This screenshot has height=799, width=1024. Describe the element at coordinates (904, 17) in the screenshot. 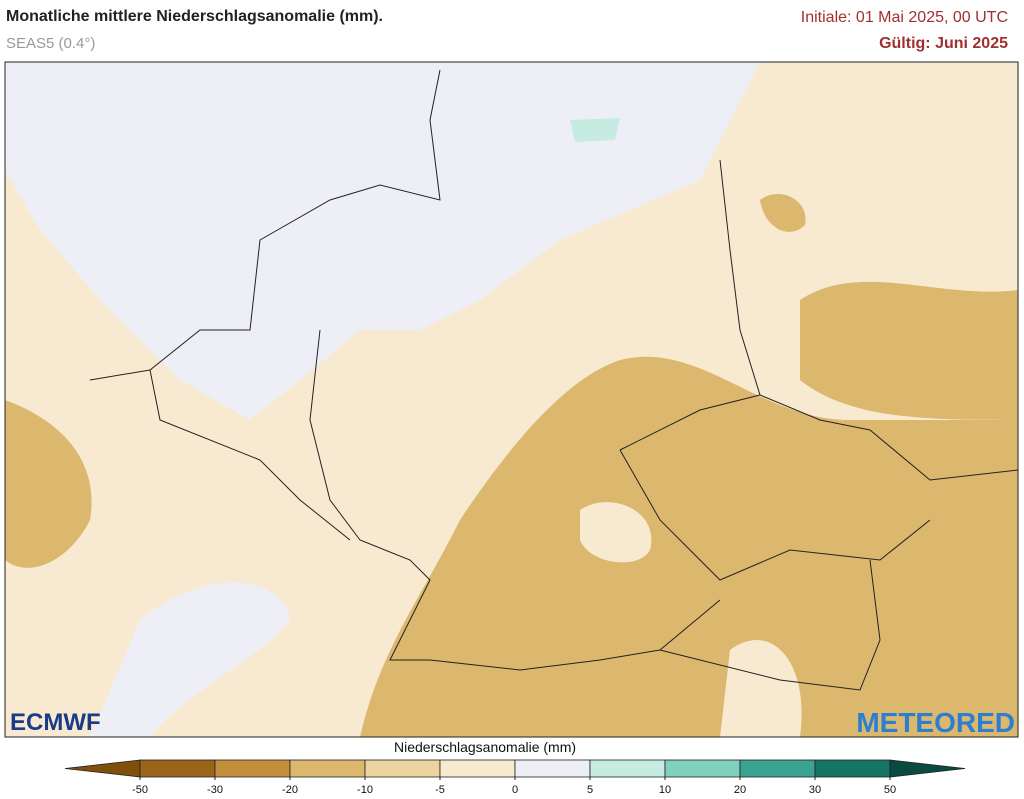

I see `initial-time: Initiale: 01 Mai 2025, 00 UTC` at that location.